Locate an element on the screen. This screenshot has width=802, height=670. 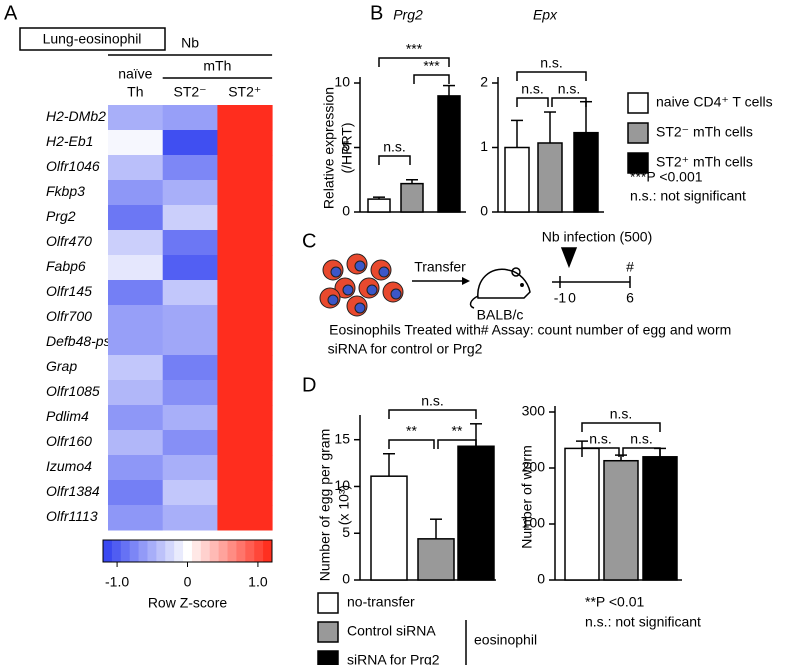
row-label: Defb48-ps is located at coordinates (78, 341).